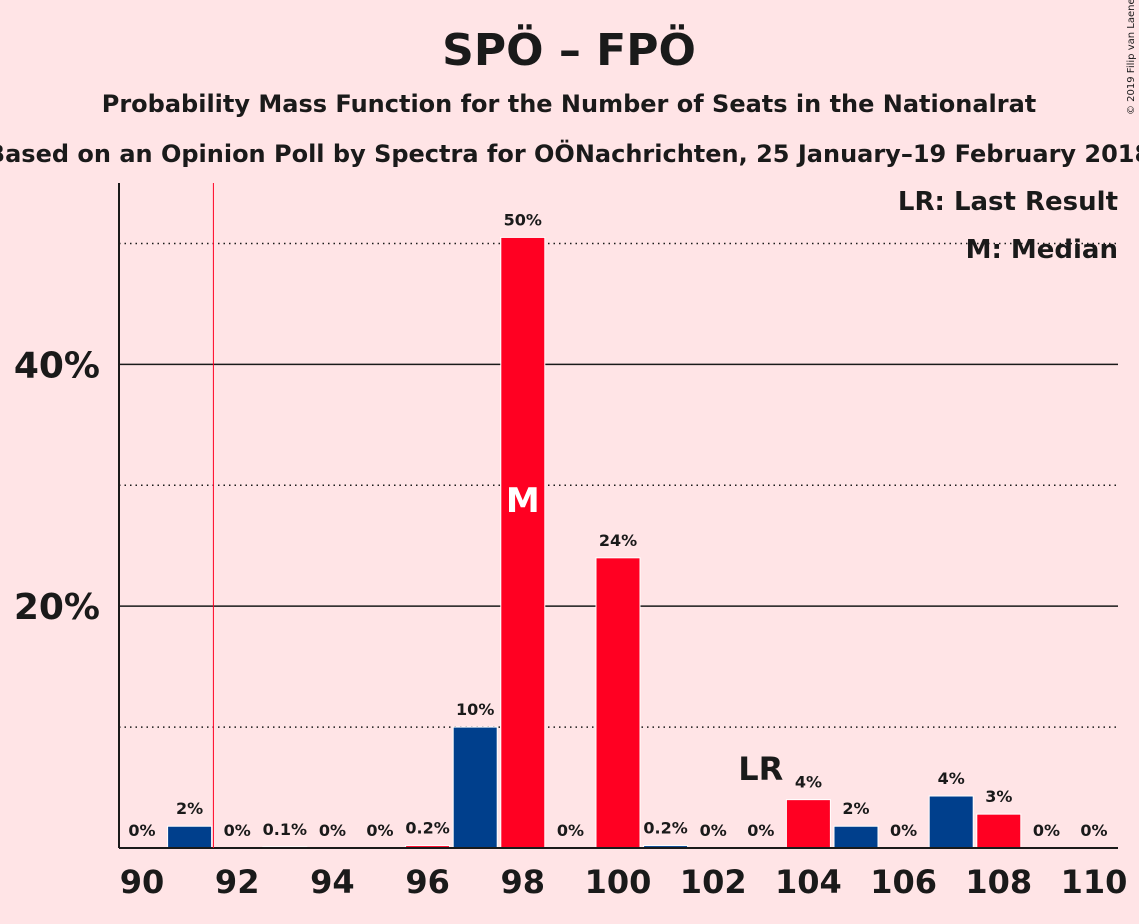 This screenshot has width=1139, height=924. I want to click on x-tick-94: 94, so click(332, 882).